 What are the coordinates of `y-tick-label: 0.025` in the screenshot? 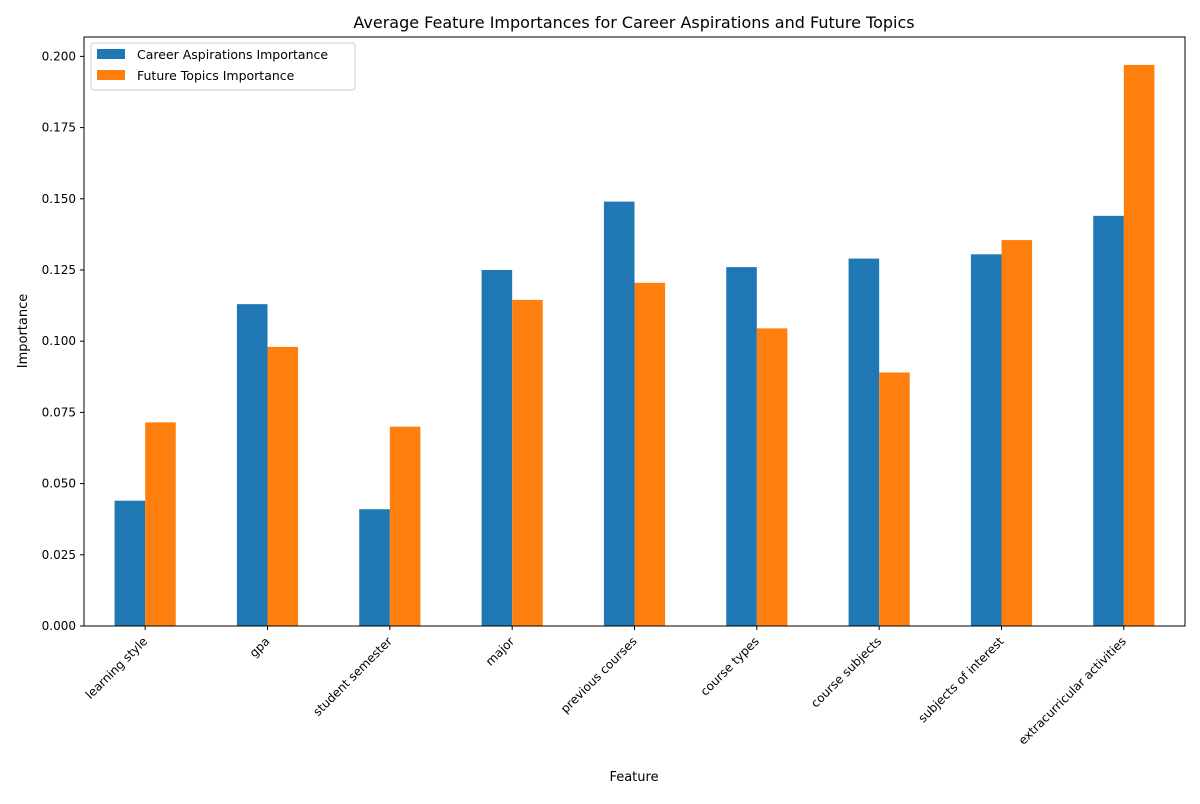 It's located at (59, 555).